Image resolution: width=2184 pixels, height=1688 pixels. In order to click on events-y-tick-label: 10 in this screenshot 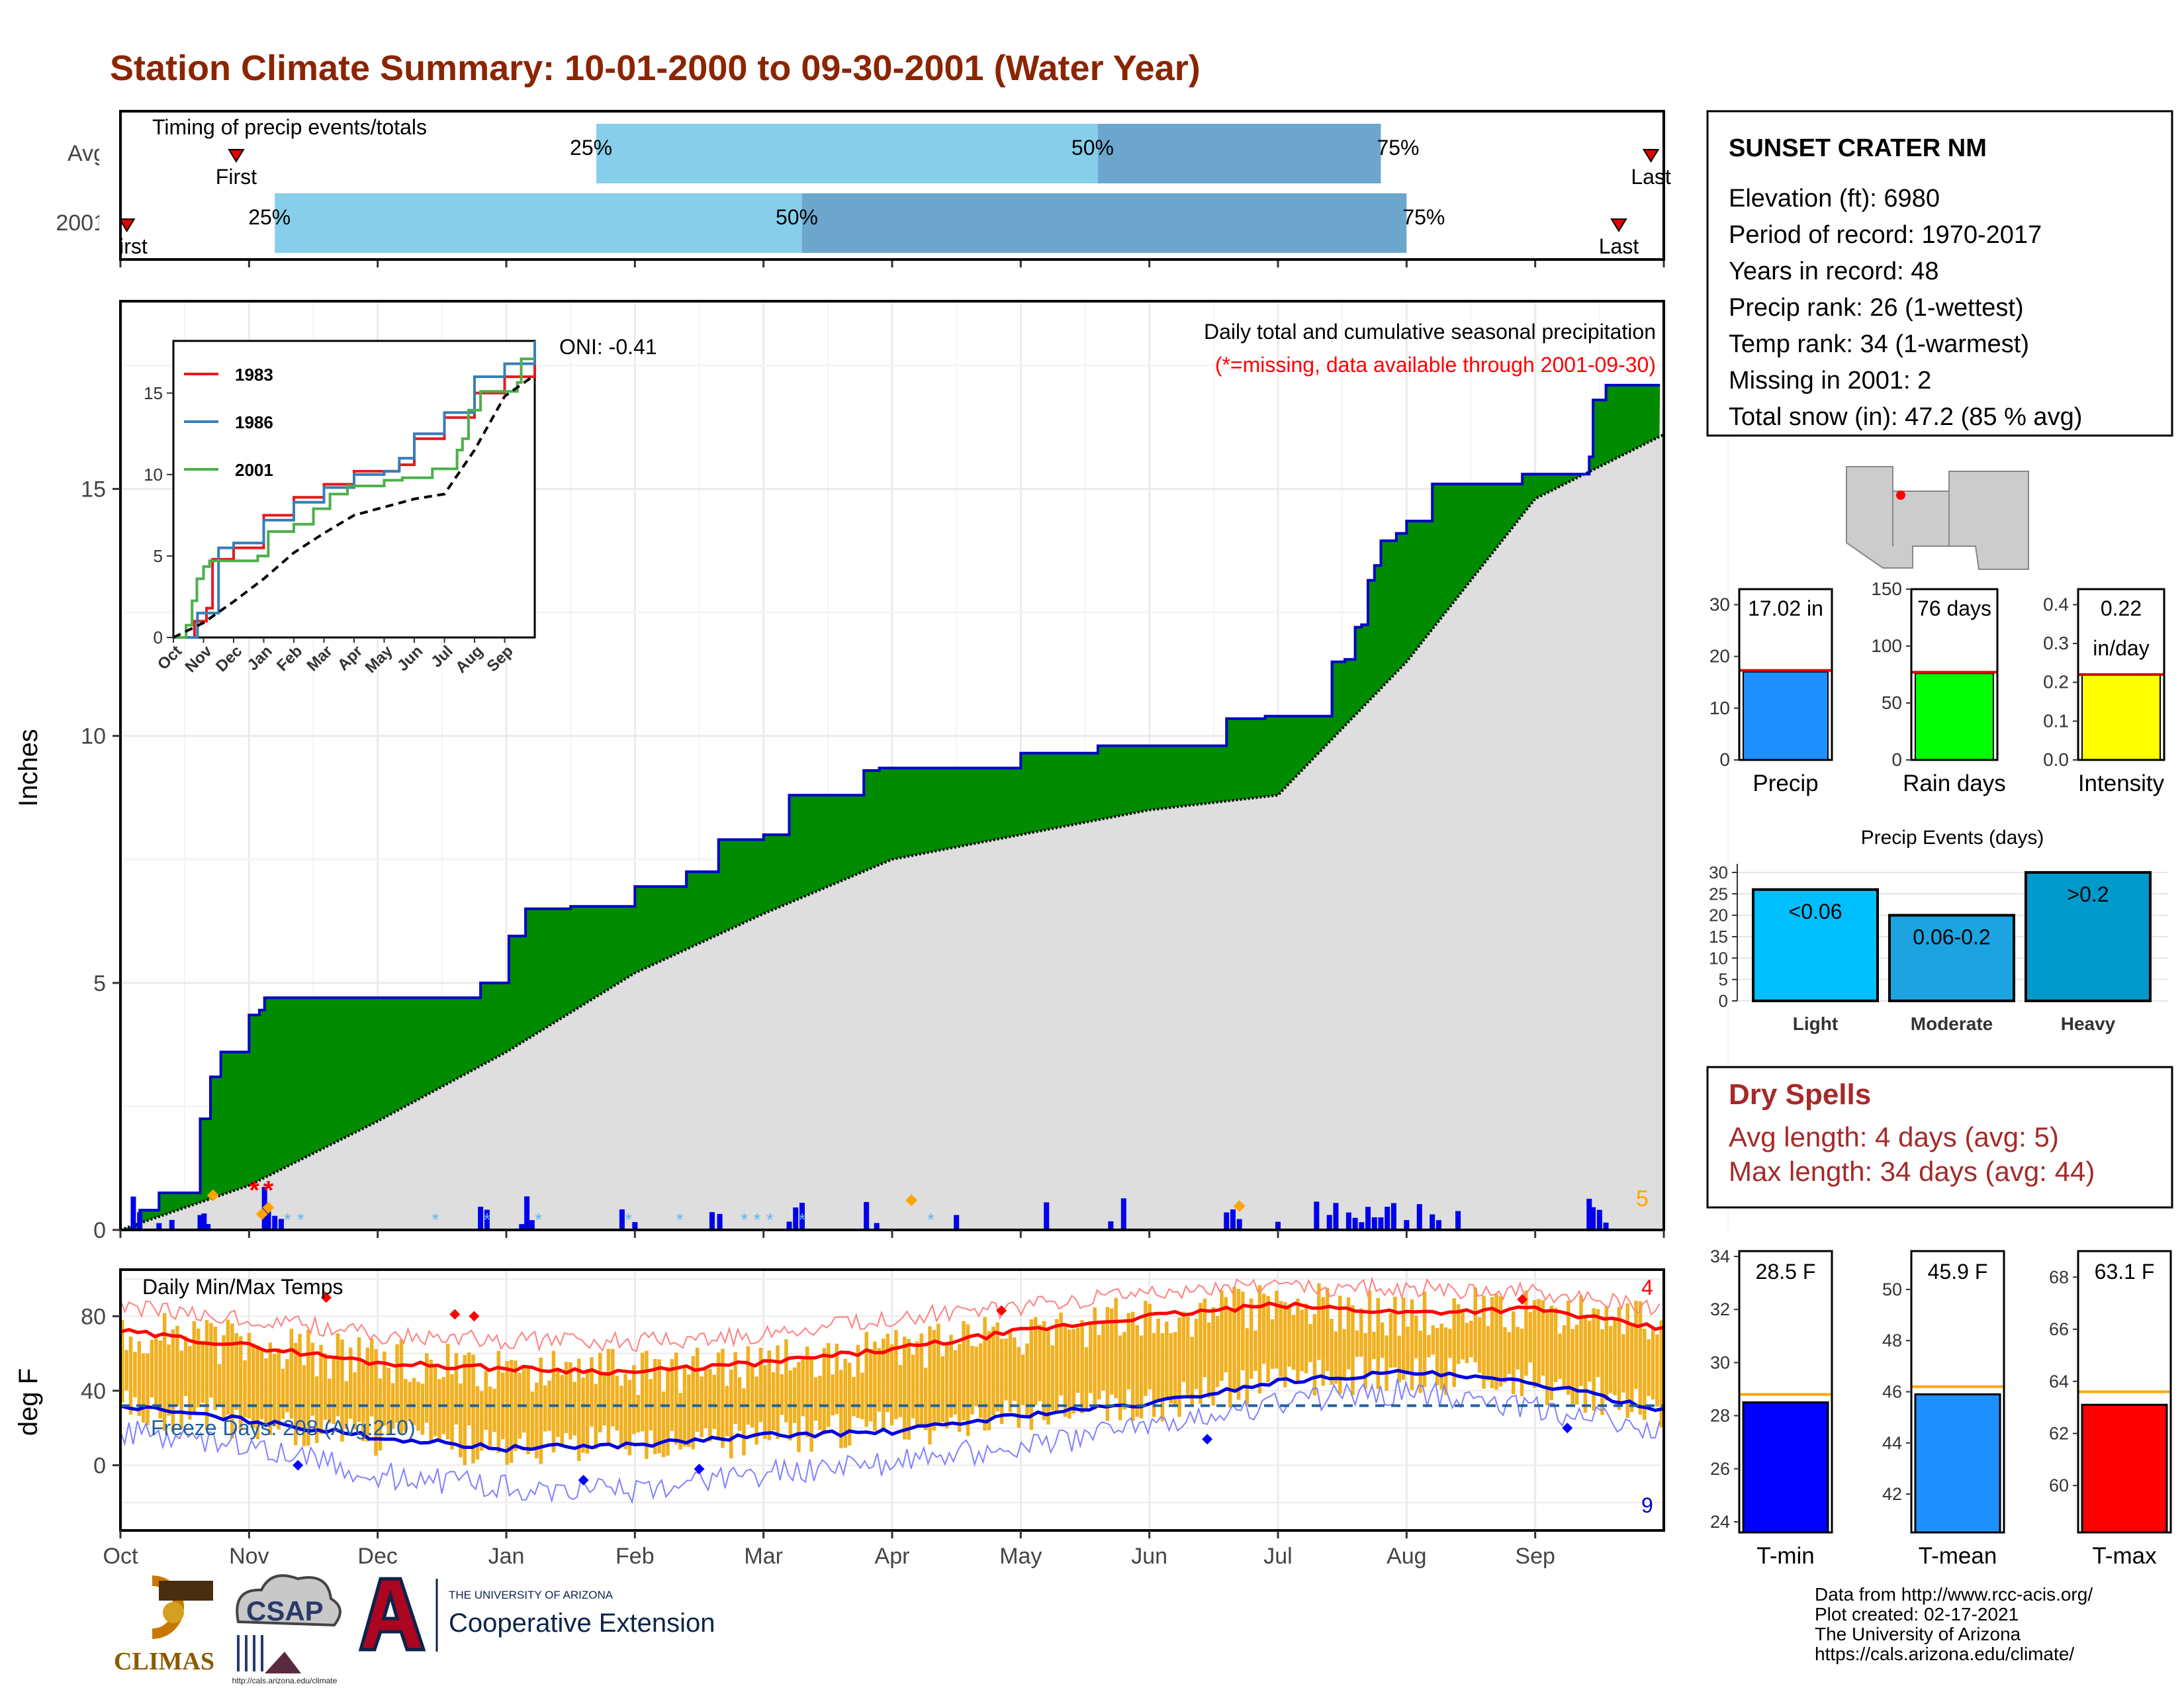, I will do `click(1718, 958)`.